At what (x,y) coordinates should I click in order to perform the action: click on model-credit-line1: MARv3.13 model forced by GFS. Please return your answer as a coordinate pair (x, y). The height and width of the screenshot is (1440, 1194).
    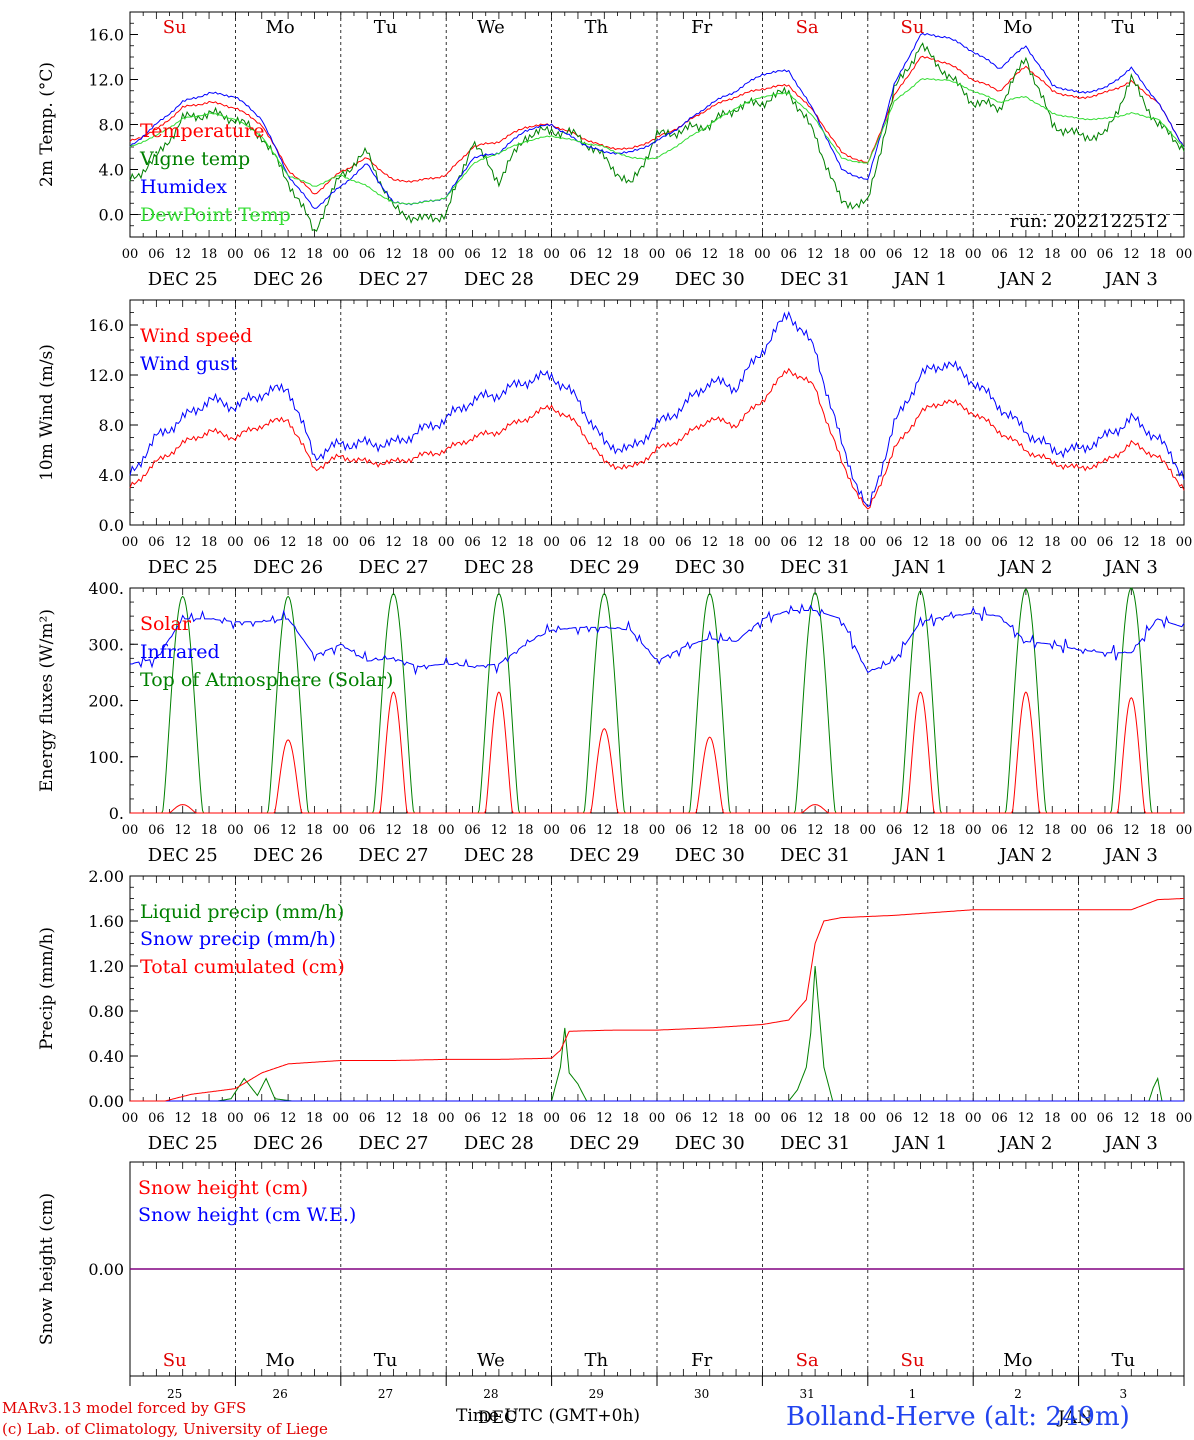
    Looking at the image, I should click on (124, 1408).